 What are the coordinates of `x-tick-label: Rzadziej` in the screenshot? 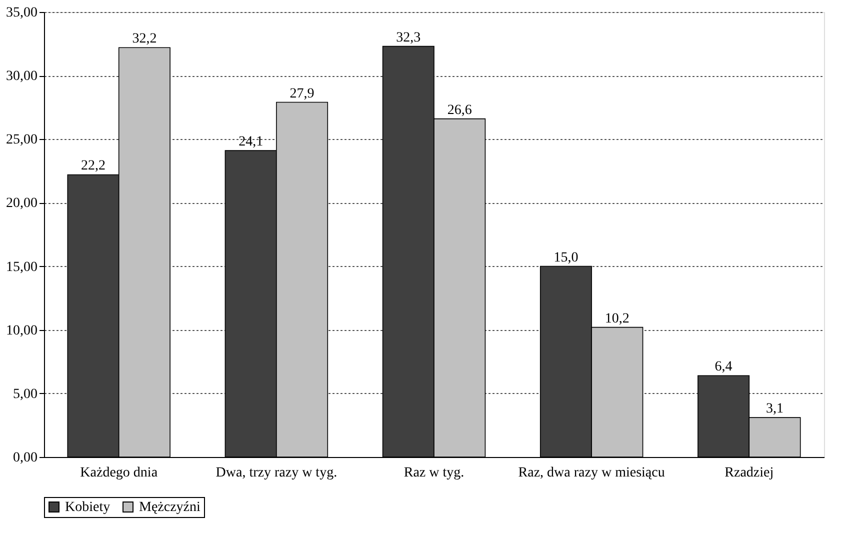 It's located at (749, 473).